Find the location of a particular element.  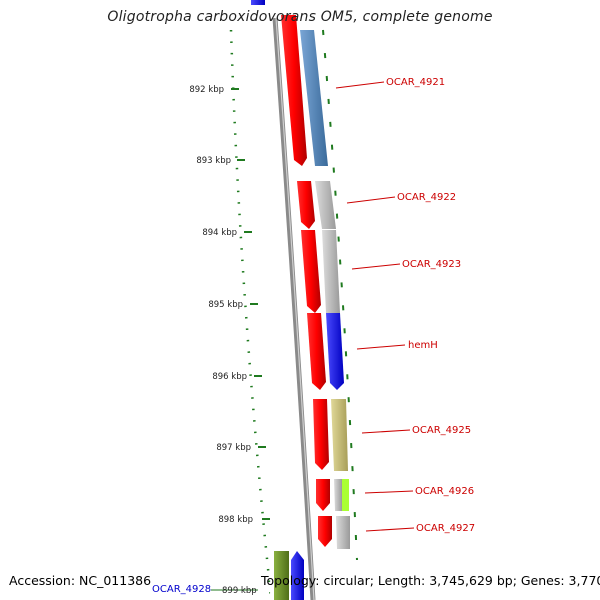

cog-arrow-4926b is located at coordinates (345, 495).